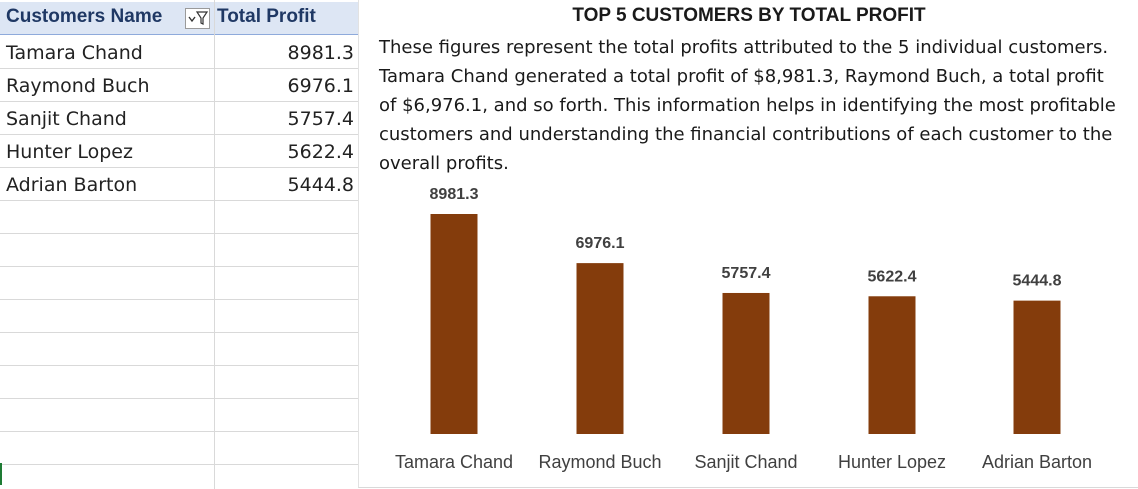  What do you see at coordinates (320, 185) in the screenshot?
I see `table-cell-profit: 5444.8` at bounding box center [320, 185].